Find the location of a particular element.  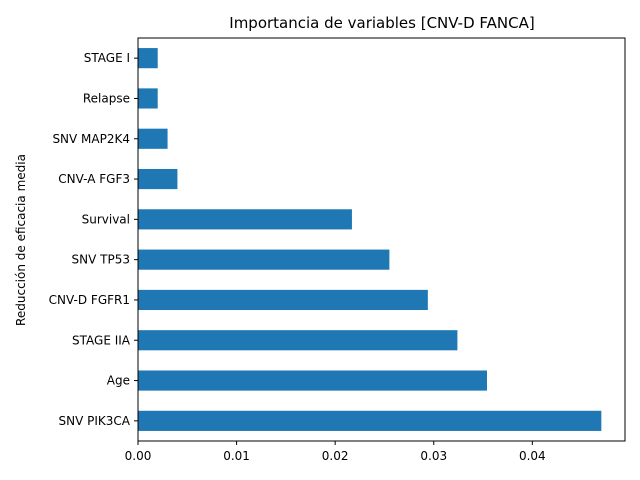

y-tick-label: SNV TP53 is located at coordinates (101, 260).